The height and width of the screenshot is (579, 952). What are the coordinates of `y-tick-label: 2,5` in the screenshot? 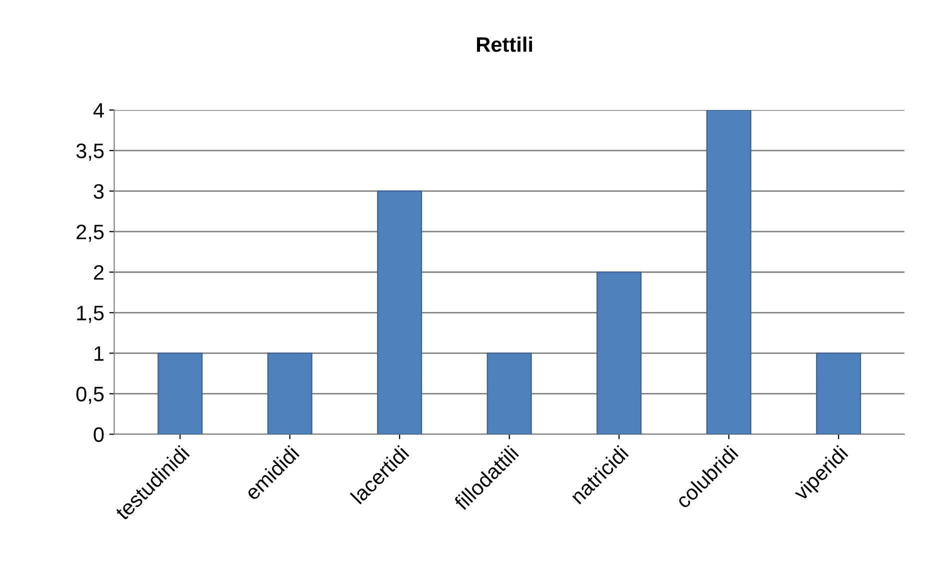 It's located at (90, 233).